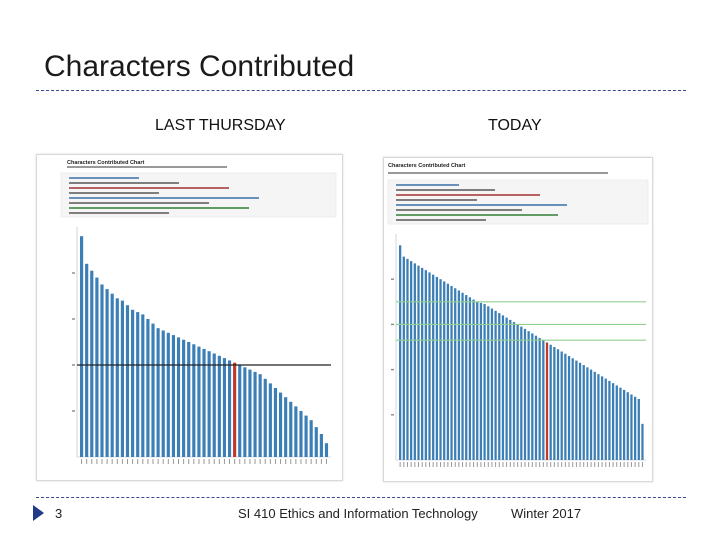 The image size is (720, 540). I want to click on footer-divider, so click(361, 497).